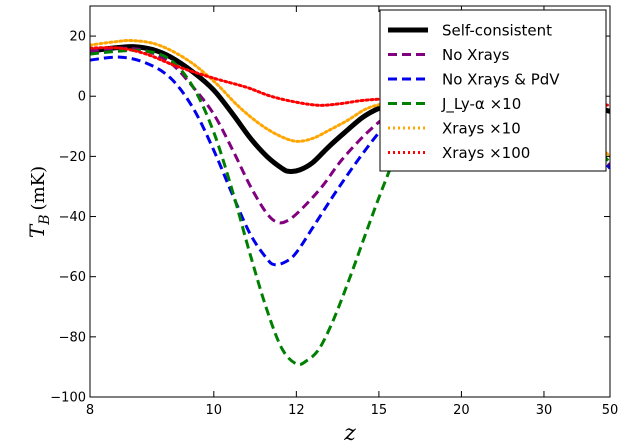 The image size is (633, 442). What do you see at coordinates (296, 410) in the screenshot?
I see `x-tick-label: 12` at bounding box center [296, 410].